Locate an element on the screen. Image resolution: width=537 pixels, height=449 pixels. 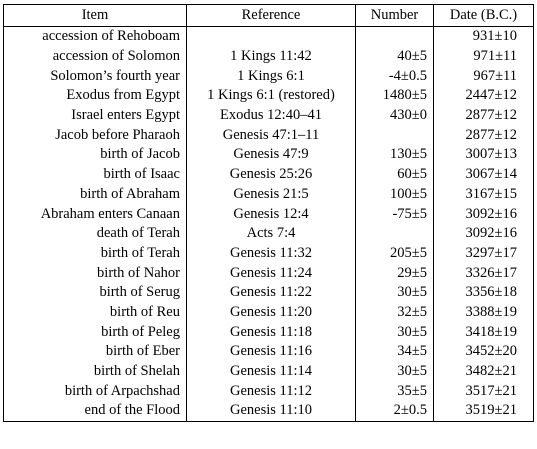
table-cell: 3418±19 is located at coordinates (483, 332).